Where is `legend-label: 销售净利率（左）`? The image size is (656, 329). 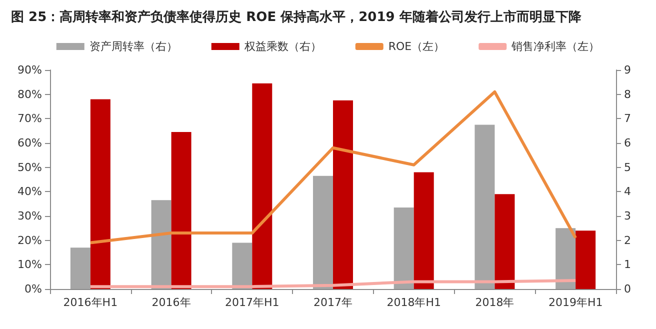 legend-label: 销售净利率（左） is located at coordinates (555, 46).